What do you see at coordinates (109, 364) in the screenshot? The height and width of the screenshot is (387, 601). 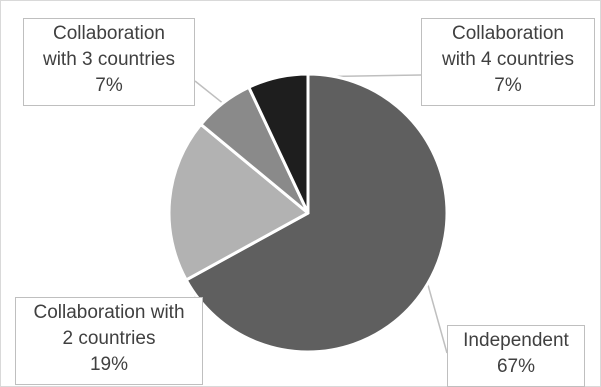 I see `data-label-2-countries-value: 19%` at bounding box center [109, 364].